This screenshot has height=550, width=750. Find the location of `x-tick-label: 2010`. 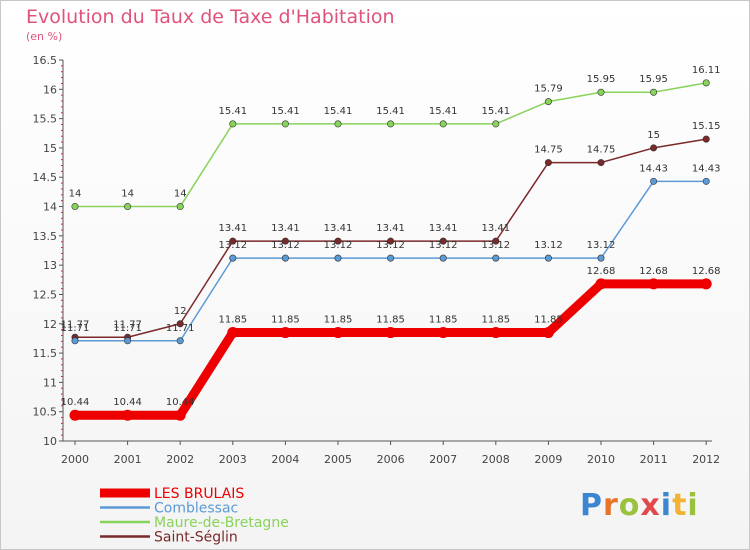

x-tick-label: 2010 is located at coordinates (601, 459).